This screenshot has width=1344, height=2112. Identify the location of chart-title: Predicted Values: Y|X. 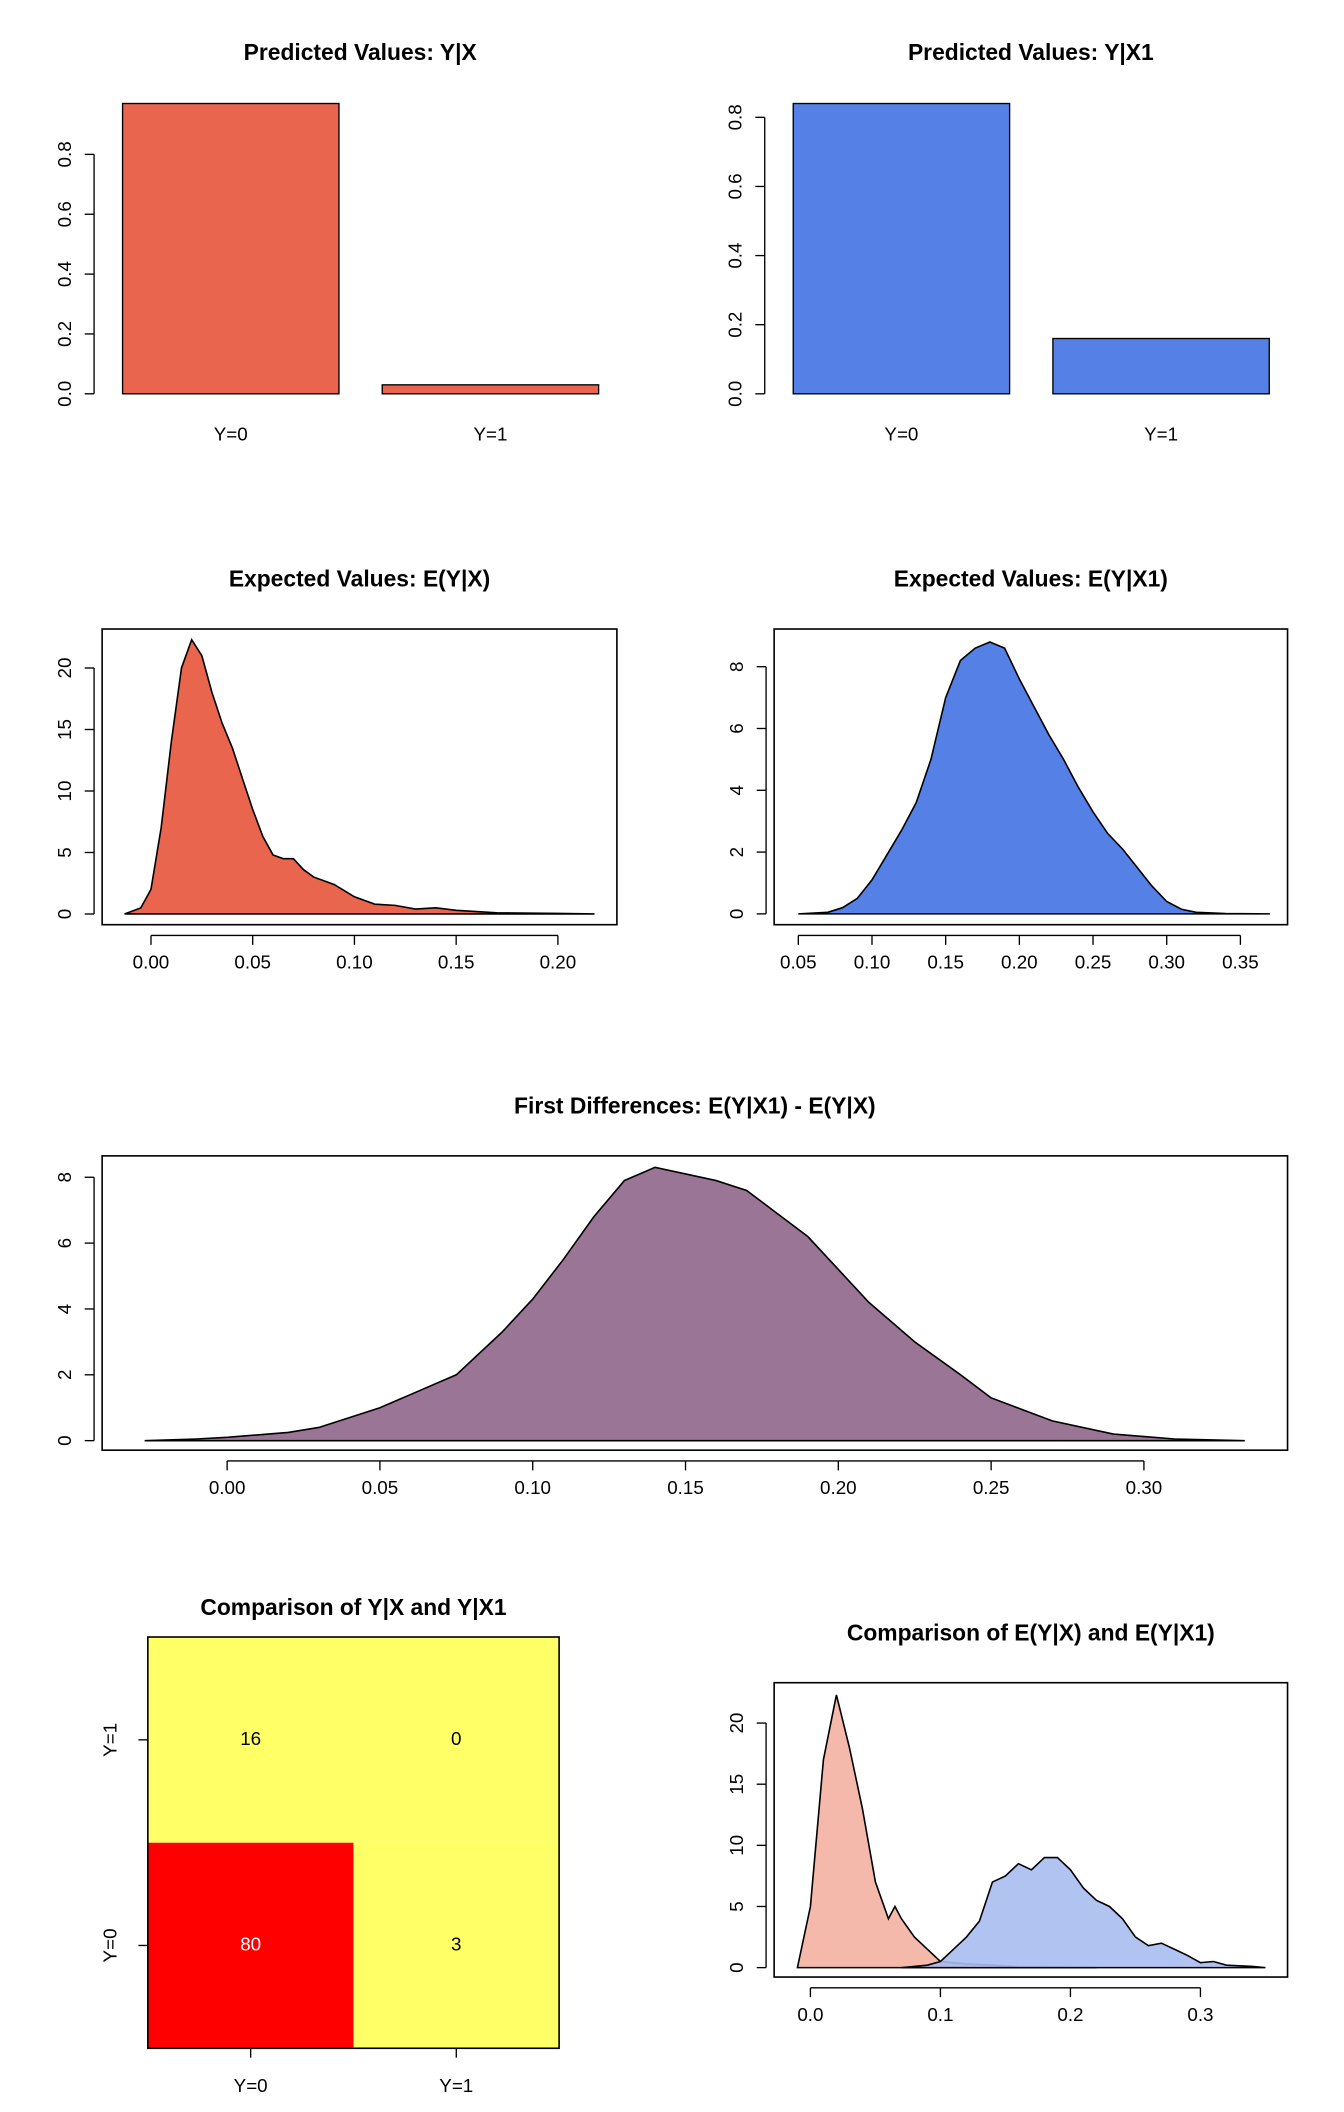
(361, 52).